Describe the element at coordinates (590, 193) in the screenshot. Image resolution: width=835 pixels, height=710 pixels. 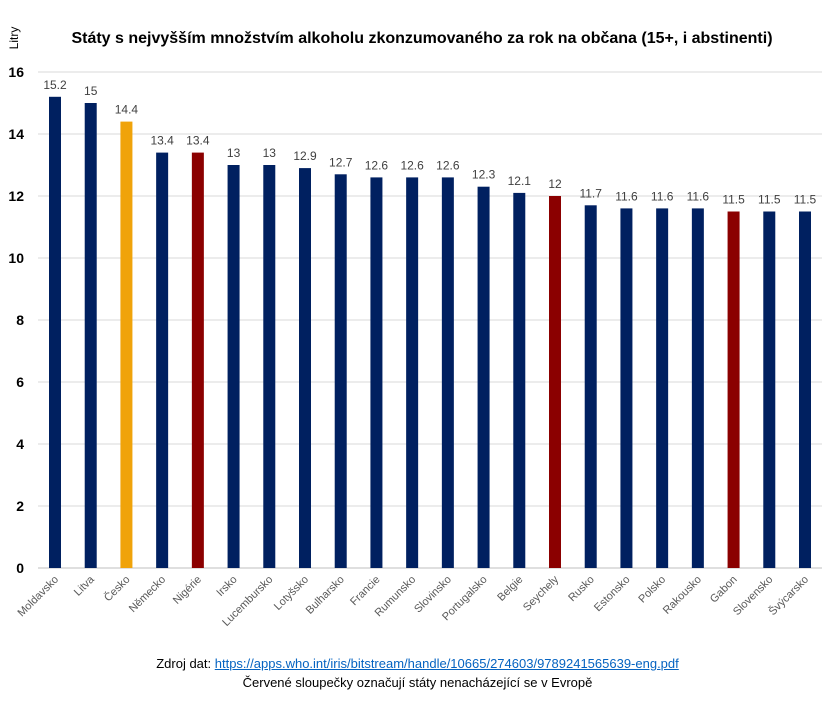
I see `data-label: 11.7` at that location.